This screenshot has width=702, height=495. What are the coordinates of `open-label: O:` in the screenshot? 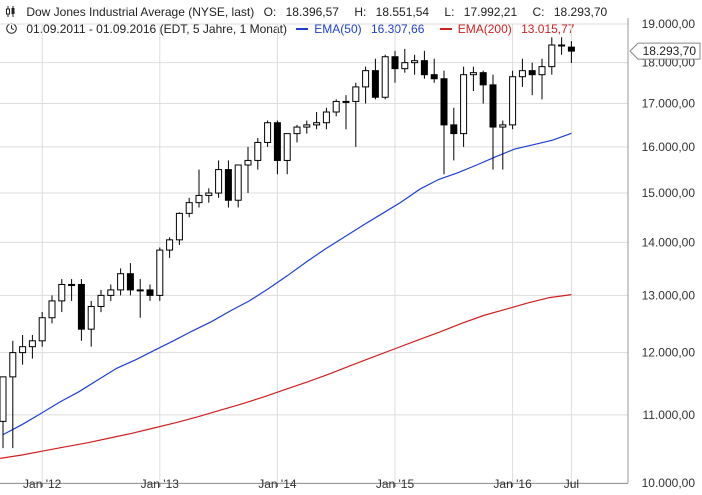 It's located at (270, 12).